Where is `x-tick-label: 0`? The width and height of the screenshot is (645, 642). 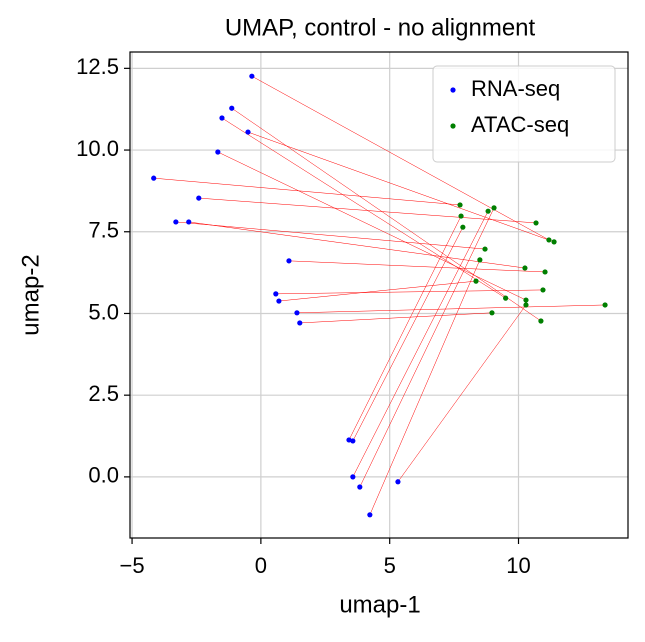
x-tick-label: 0 is located at coordinates (261, 565).